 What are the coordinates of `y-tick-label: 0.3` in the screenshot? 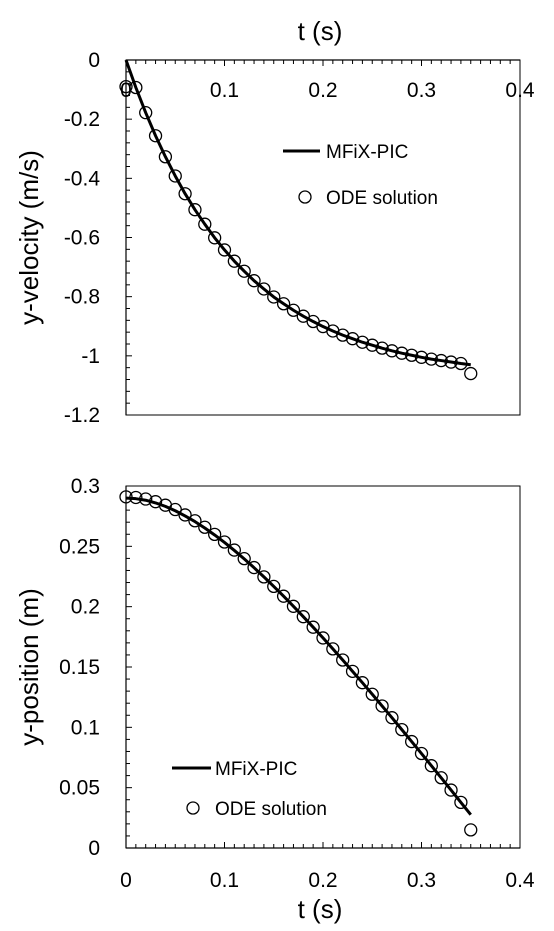 It's located at (85, 486).